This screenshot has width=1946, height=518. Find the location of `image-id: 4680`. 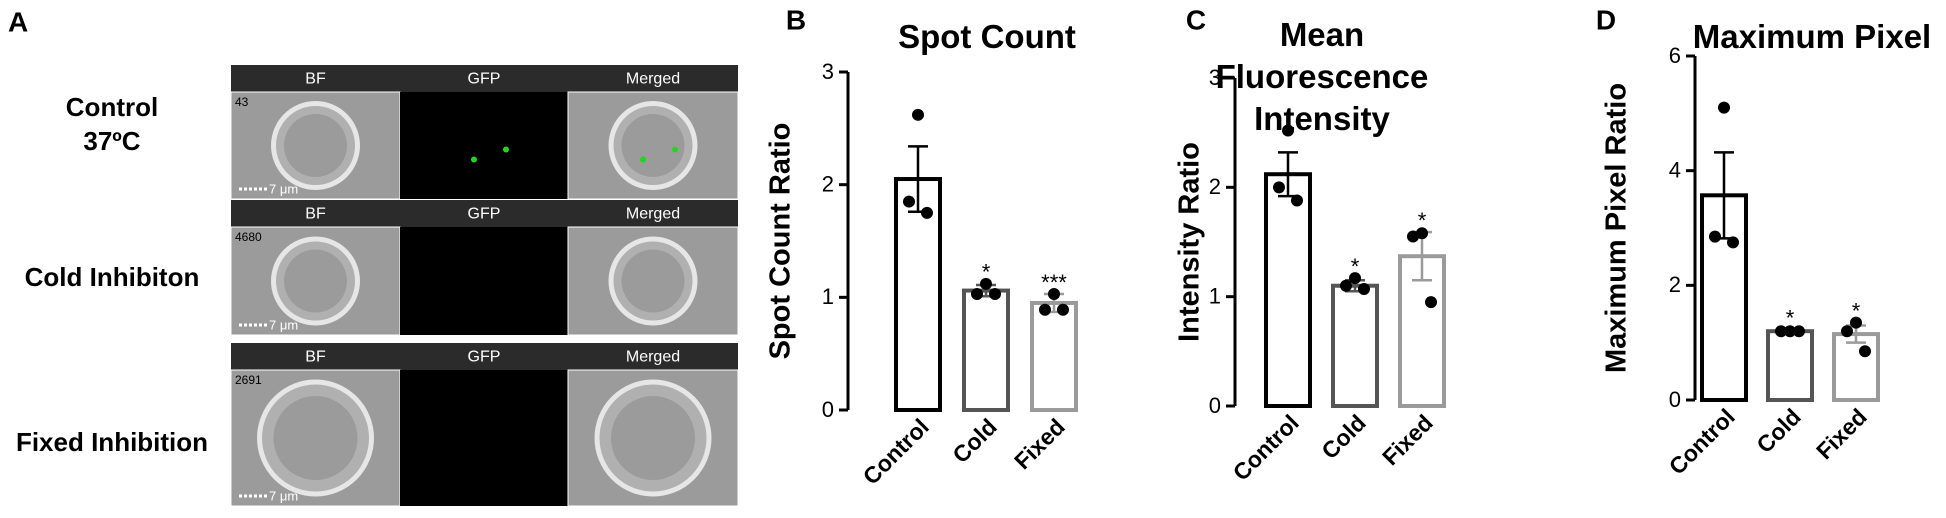

image-id: 4680 is located at coordinates (248, 237).